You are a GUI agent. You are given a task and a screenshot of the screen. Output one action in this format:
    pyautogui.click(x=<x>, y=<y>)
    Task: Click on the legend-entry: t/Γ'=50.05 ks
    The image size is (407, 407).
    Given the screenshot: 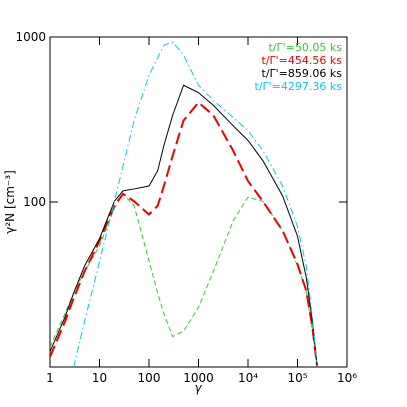 What is the action you would take?
    pyautogui.click(x=306, y=47)
    